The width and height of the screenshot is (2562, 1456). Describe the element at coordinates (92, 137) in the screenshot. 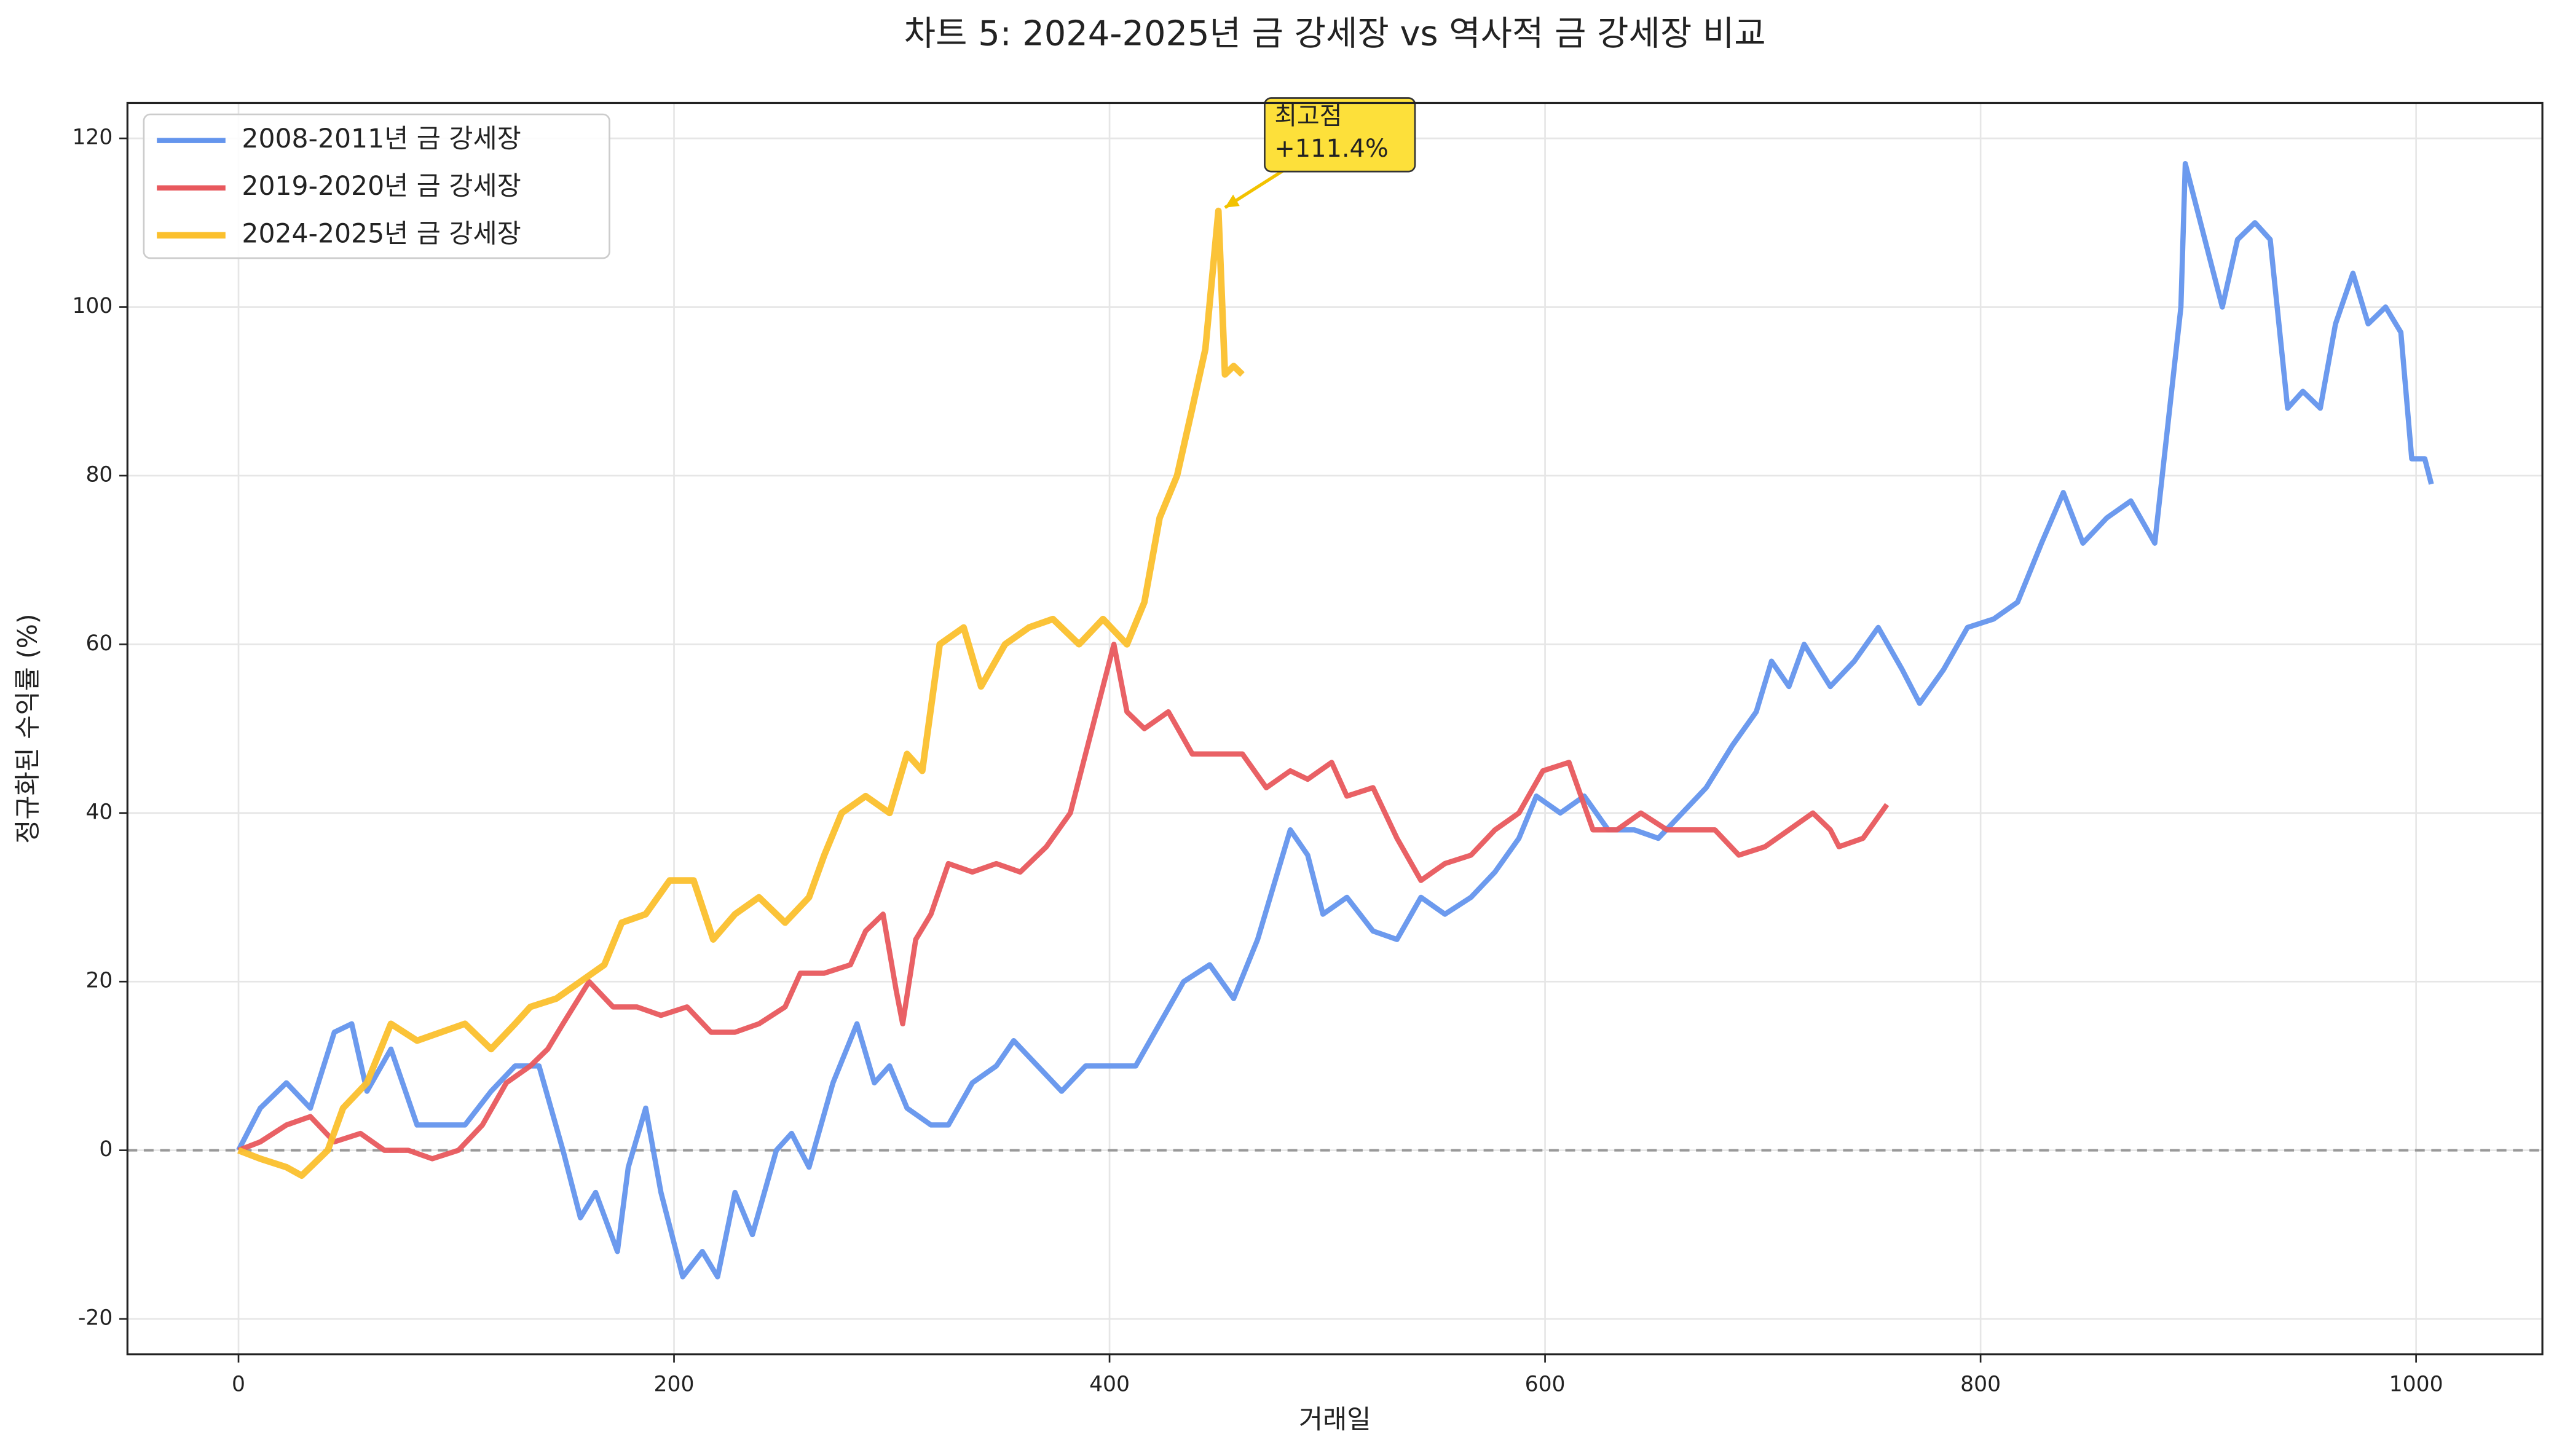

I see `y-tick-label: 120` at that location.